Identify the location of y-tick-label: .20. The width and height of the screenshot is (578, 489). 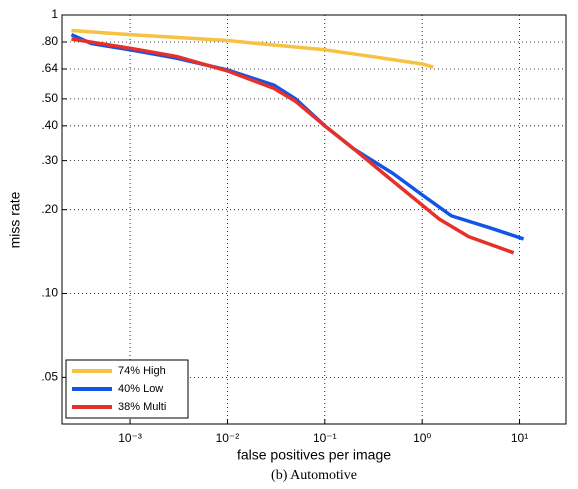
(49, 209).